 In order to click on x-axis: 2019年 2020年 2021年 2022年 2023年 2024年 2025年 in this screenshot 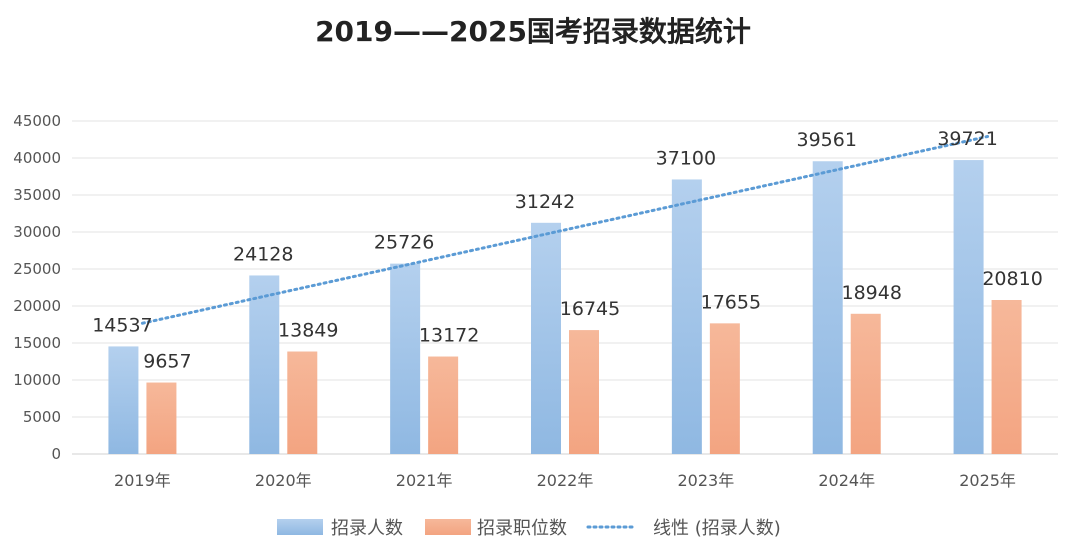, I will do `click(565, 480)`.